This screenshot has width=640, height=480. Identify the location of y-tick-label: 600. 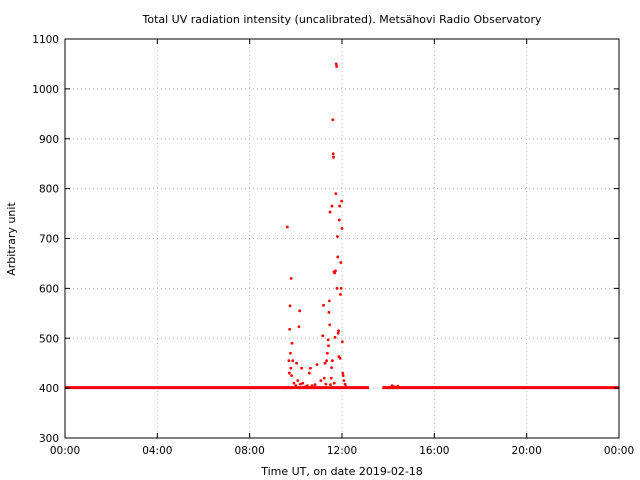
(49, 289).